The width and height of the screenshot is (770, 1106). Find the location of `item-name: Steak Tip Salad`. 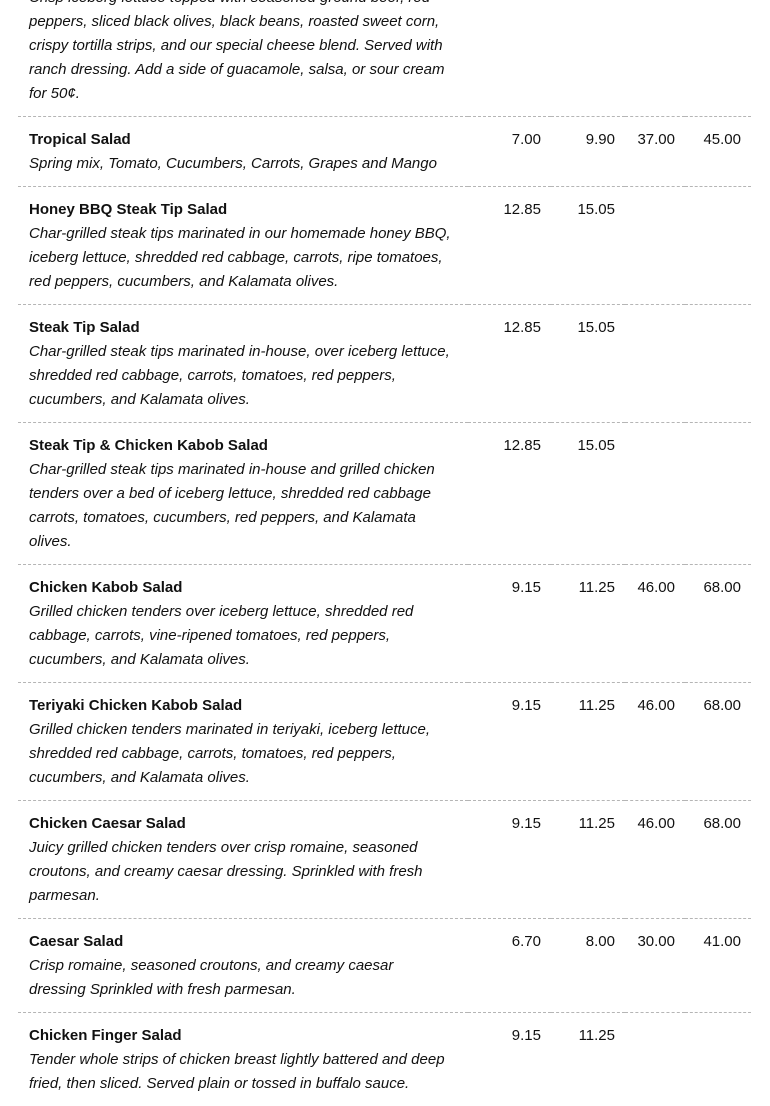

item-name: Steak Tip Salad is located at coordinates (241, 328).